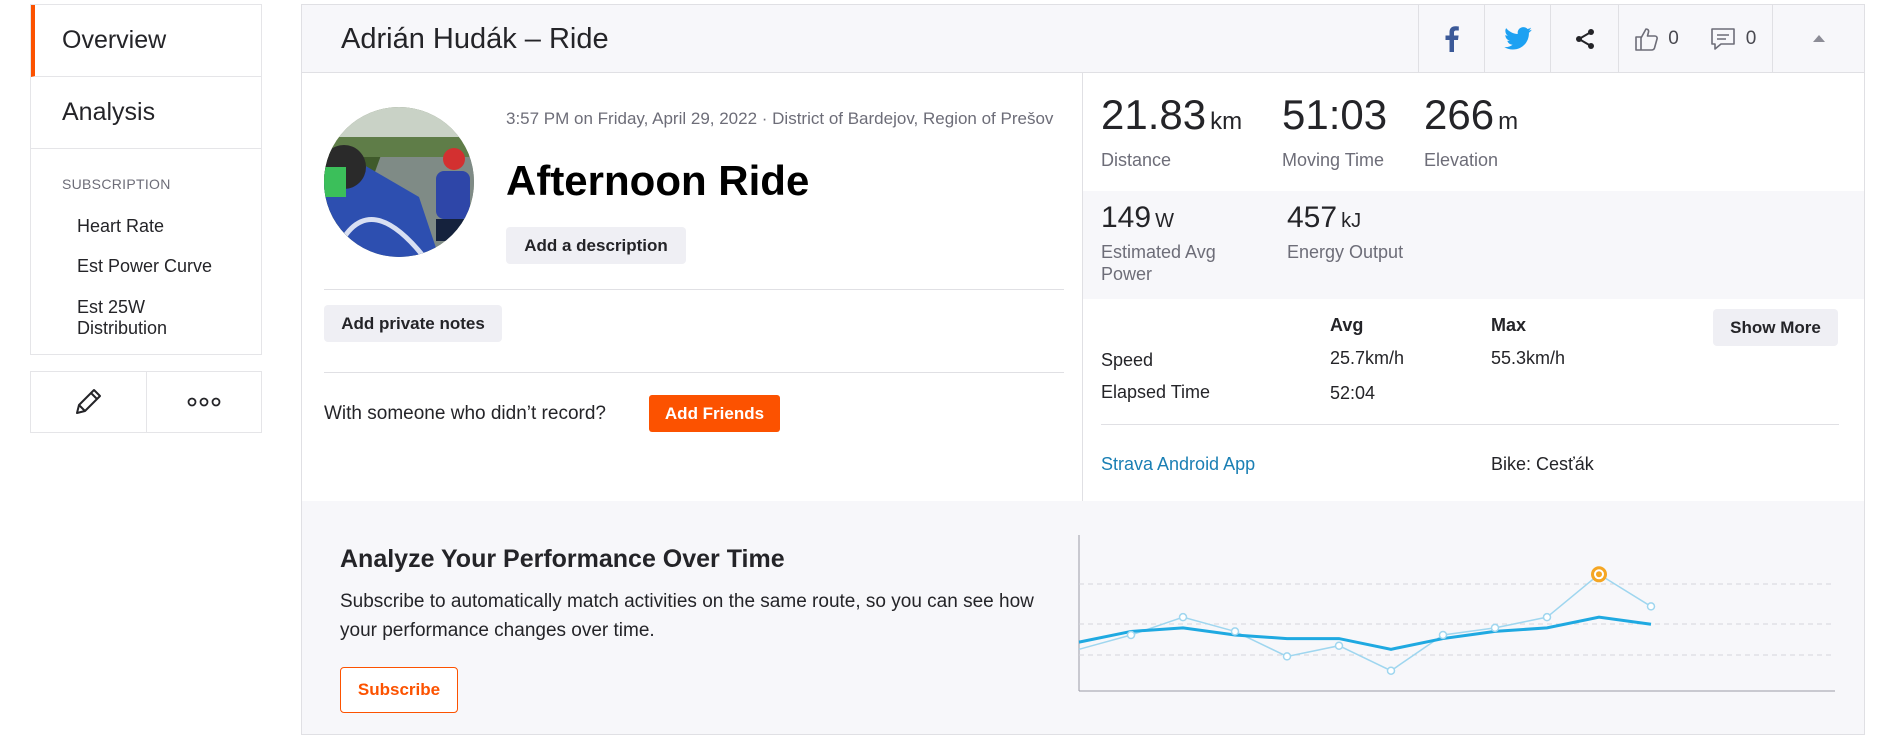 This screenshot has height=751, width=1884. What do you see at coordinates (1156, 392) in the screenshot?
I see `row-elapsed-label: Elapsed Time` at bounding box center [1156, 392].